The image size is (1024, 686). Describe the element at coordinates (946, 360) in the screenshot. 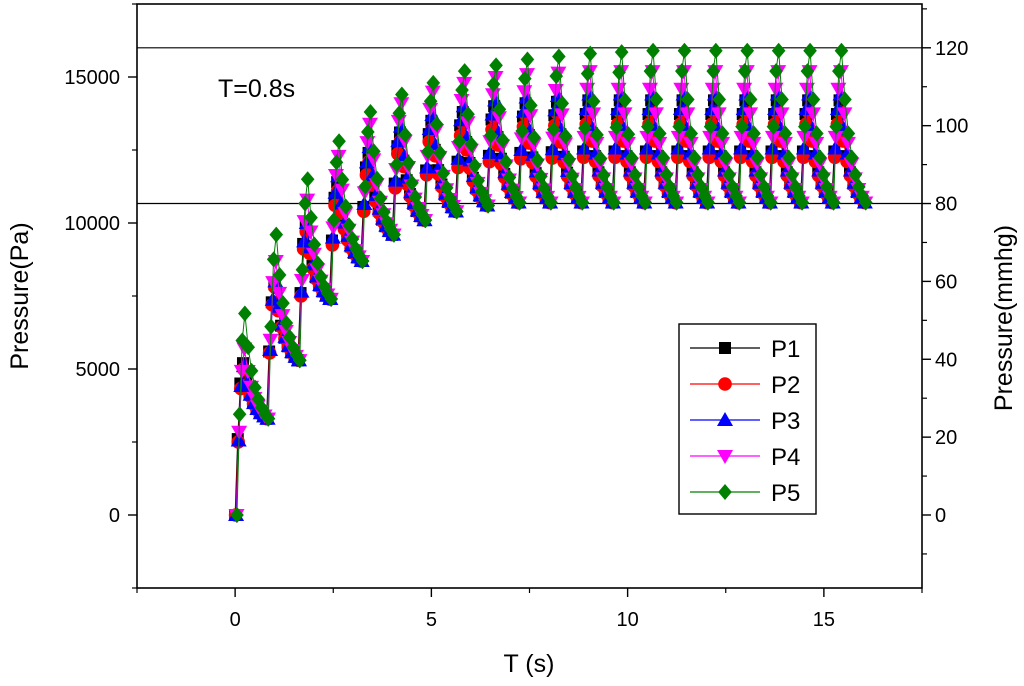

I see `y2-tick-label: 40` at that location.